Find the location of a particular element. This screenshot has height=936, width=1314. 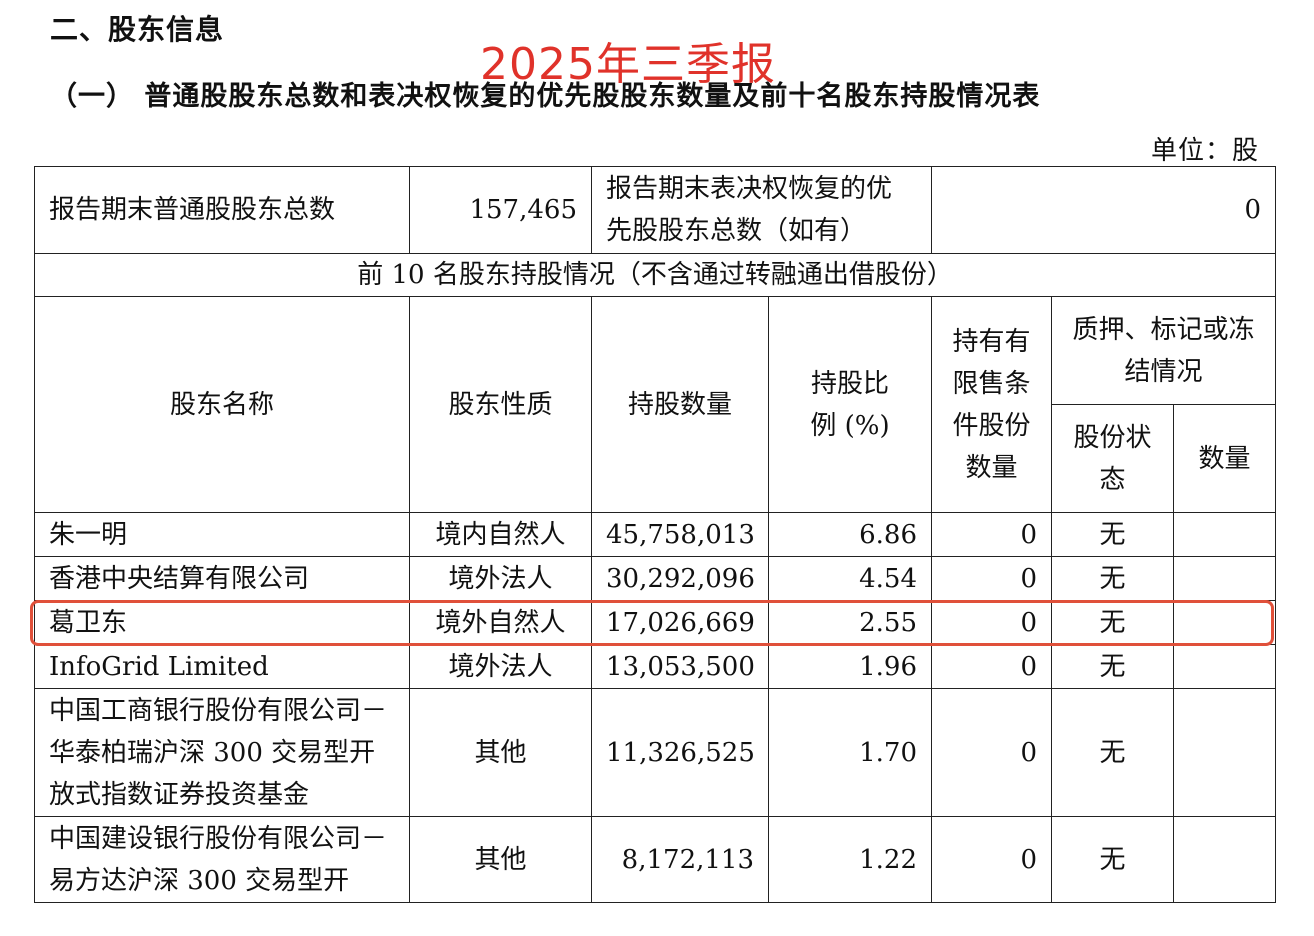

top10-title: 前 10 名股东持股情况（不含通过转融通出借股份） is located at coordinates (655, 275).